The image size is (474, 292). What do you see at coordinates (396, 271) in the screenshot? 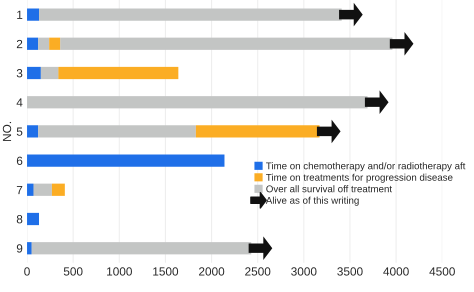
I see `x-tick-label: 4000` at bounding box center [396, 271].